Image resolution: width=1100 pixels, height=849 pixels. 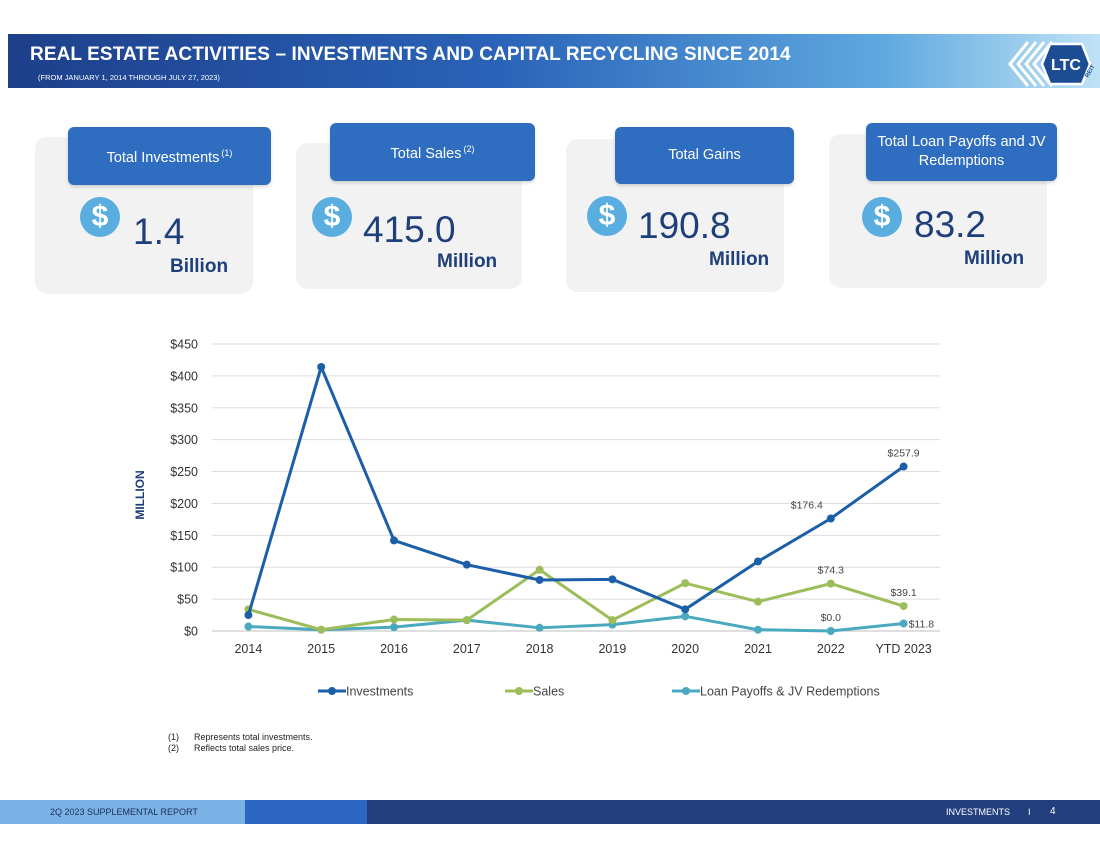 I want to click on data-label: $74.3, so click(x=831, y=571).